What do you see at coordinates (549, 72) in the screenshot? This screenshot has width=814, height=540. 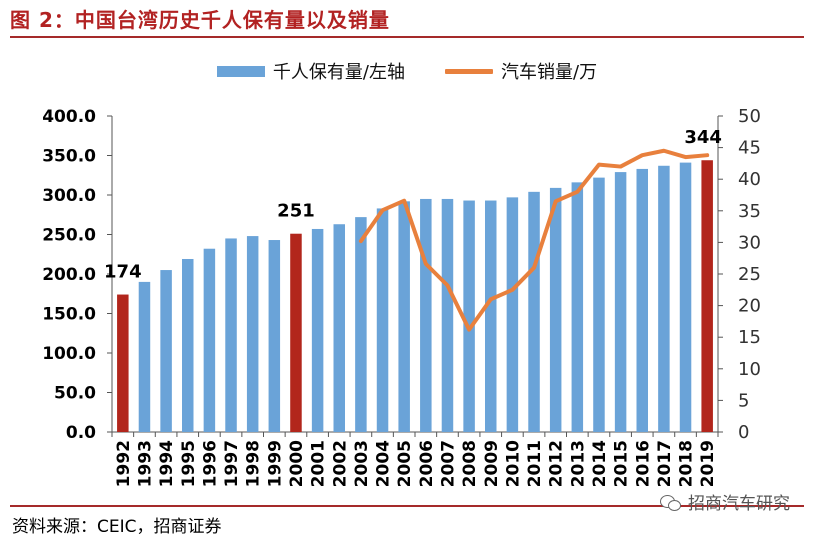 I see `legend-line-label: 汽车销量/万` at bounding box center [549, 72].